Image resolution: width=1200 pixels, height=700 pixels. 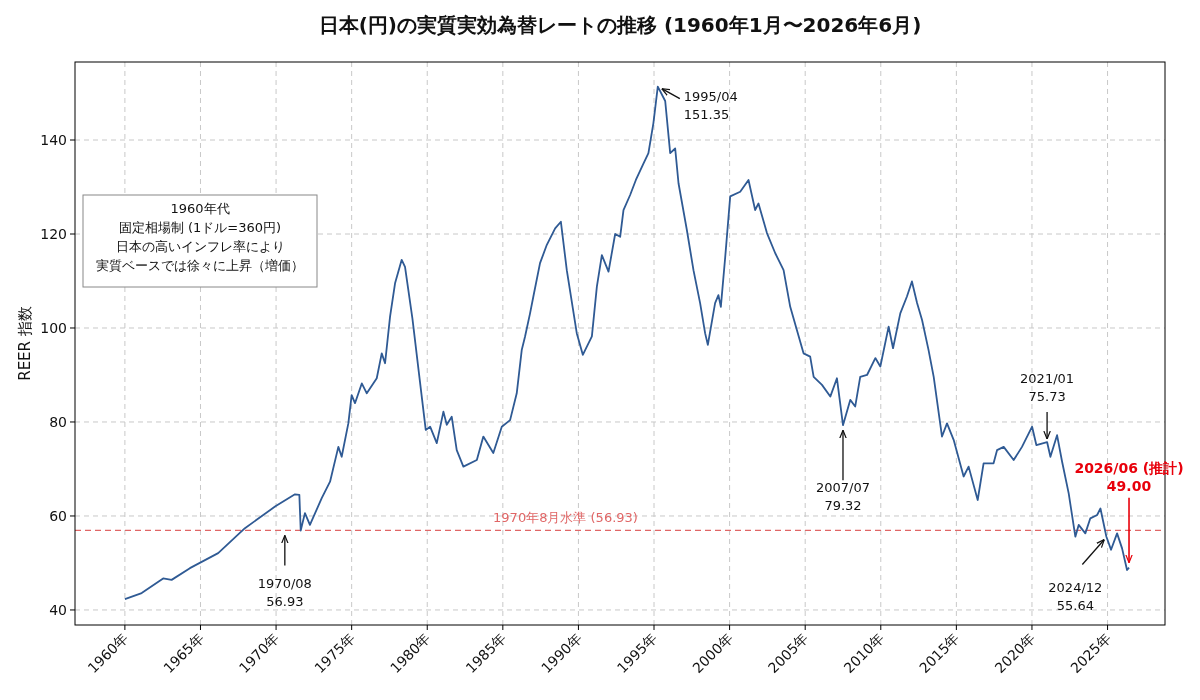 What do you see at coordinates (1075, 597) in the screenshot?
I see `annotation: 2024/12 55.64` at bounding box center [1075, 597].